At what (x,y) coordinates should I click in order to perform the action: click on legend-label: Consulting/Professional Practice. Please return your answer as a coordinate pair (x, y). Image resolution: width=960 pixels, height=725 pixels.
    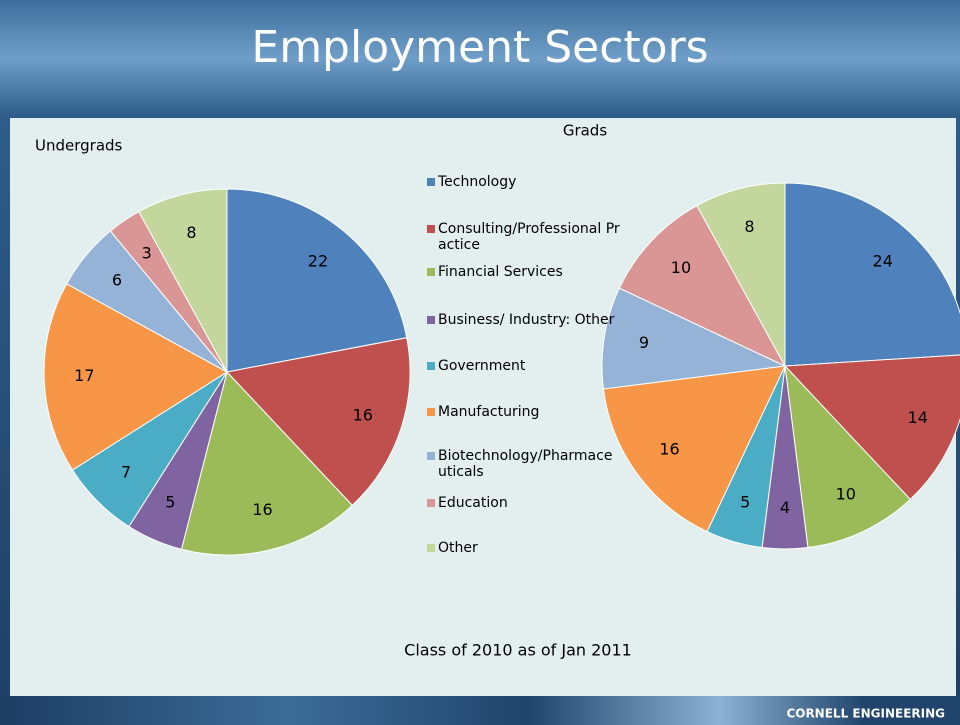
    Looking at the image, I should click on (529, 237).